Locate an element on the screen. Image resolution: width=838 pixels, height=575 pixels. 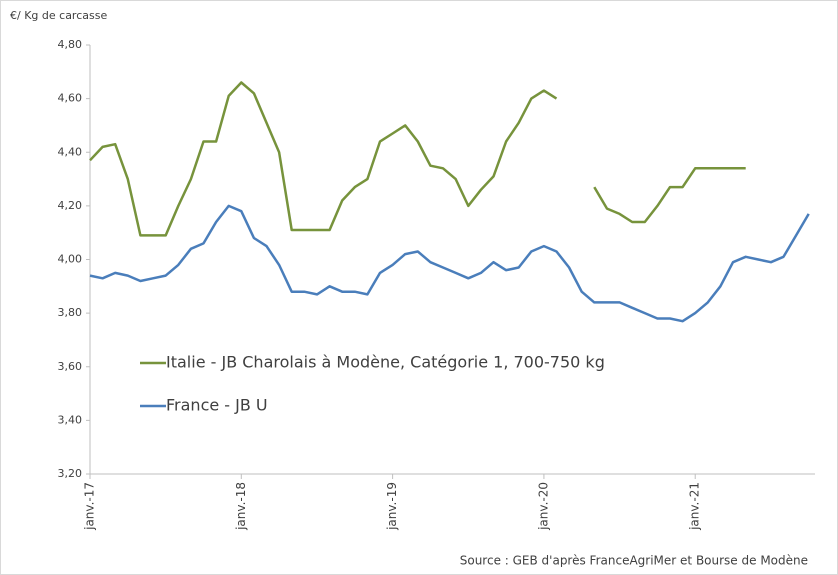
y-tick-label: 4,60 is located at coordinates (70, 98).